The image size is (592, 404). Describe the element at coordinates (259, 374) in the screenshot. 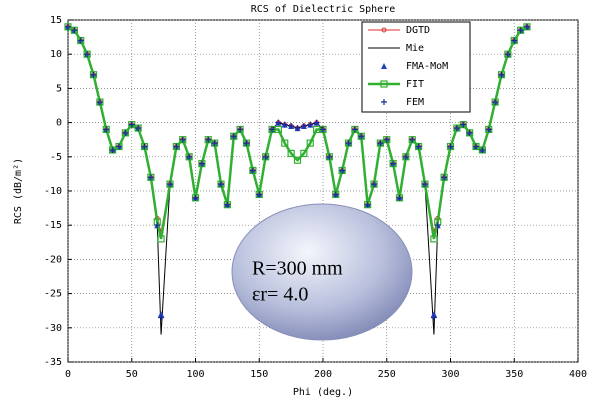

I see `x-tick-label: 150` at that location.